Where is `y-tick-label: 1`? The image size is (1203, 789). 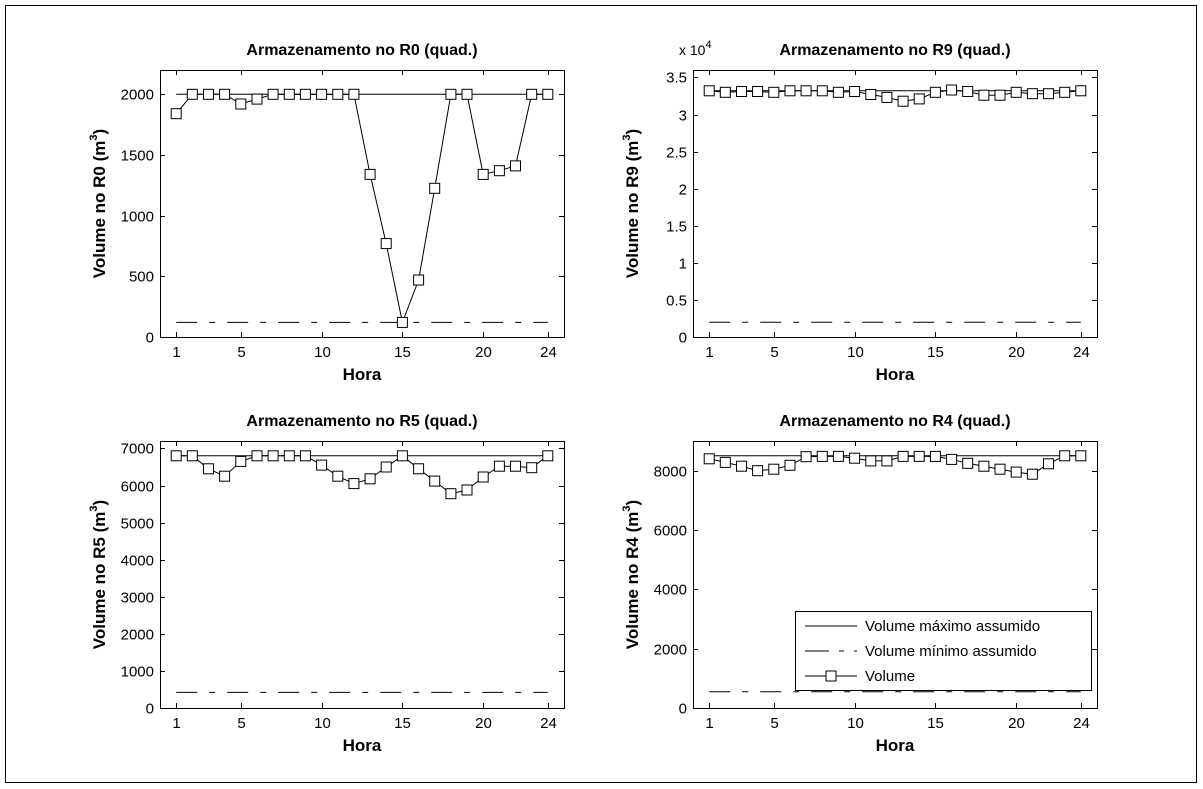
y-tick-label: 1 is located at coordinates (683, 264).